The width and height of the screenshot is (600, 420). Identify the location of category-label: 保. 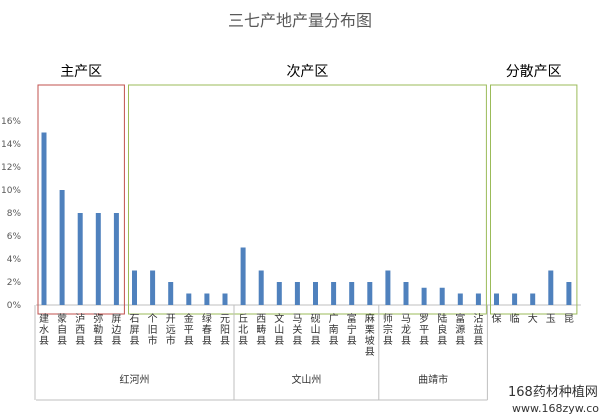
(497, 318).